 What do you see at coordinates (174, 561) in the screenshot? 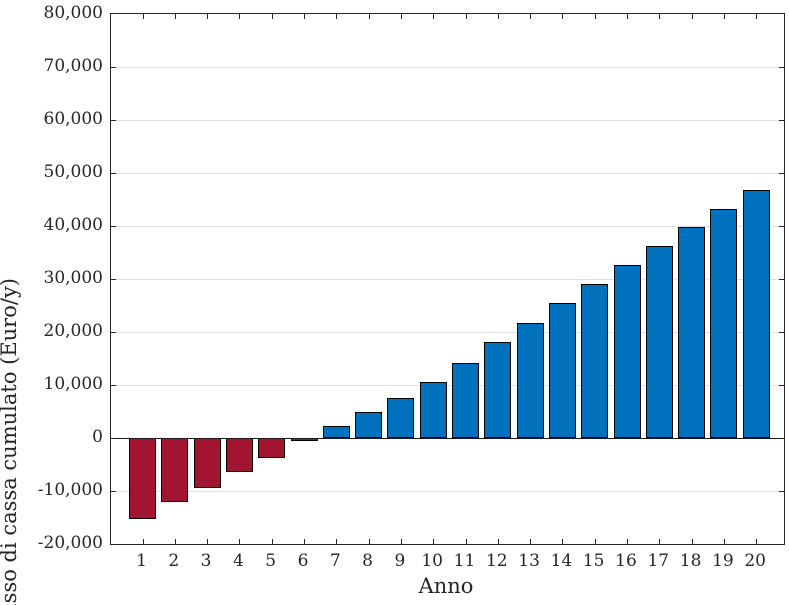
I see `x-tick-label: 2` at bounding box center [174, 561].